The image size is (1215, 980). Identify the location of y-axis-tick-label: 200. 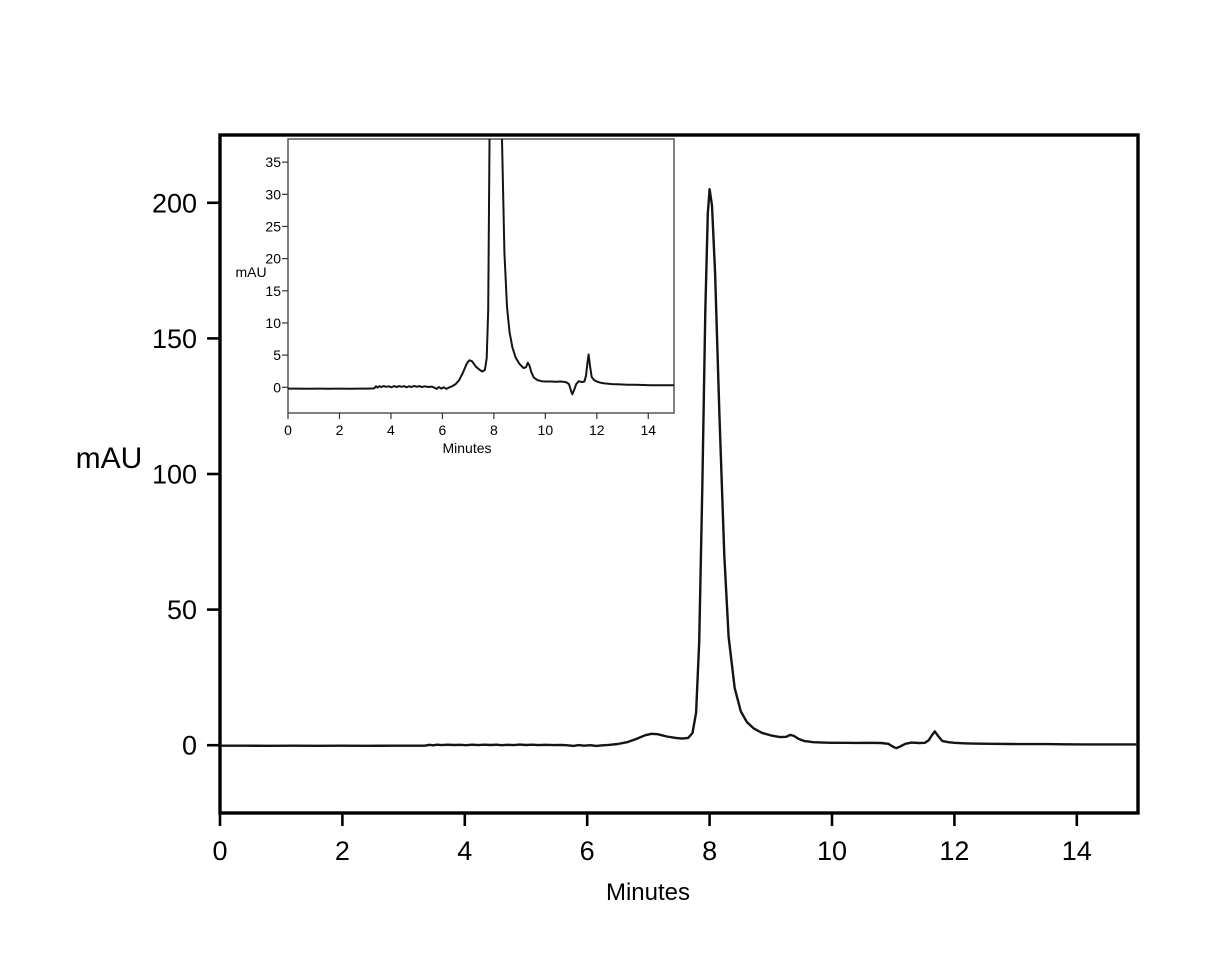
(174, 203).